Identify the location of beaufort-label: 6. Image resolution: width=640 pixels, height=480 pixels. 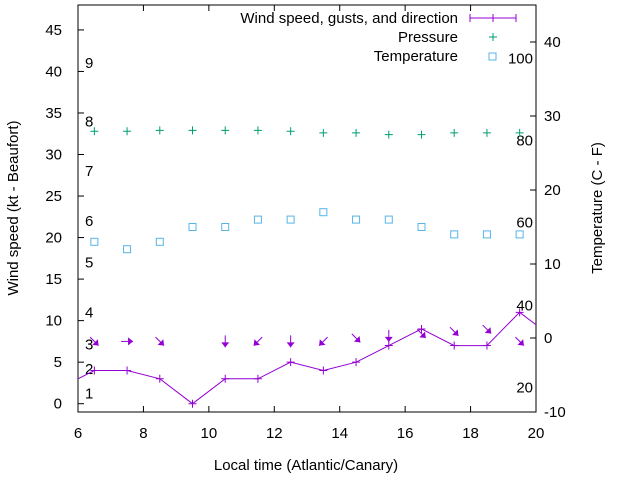
(89, 221).